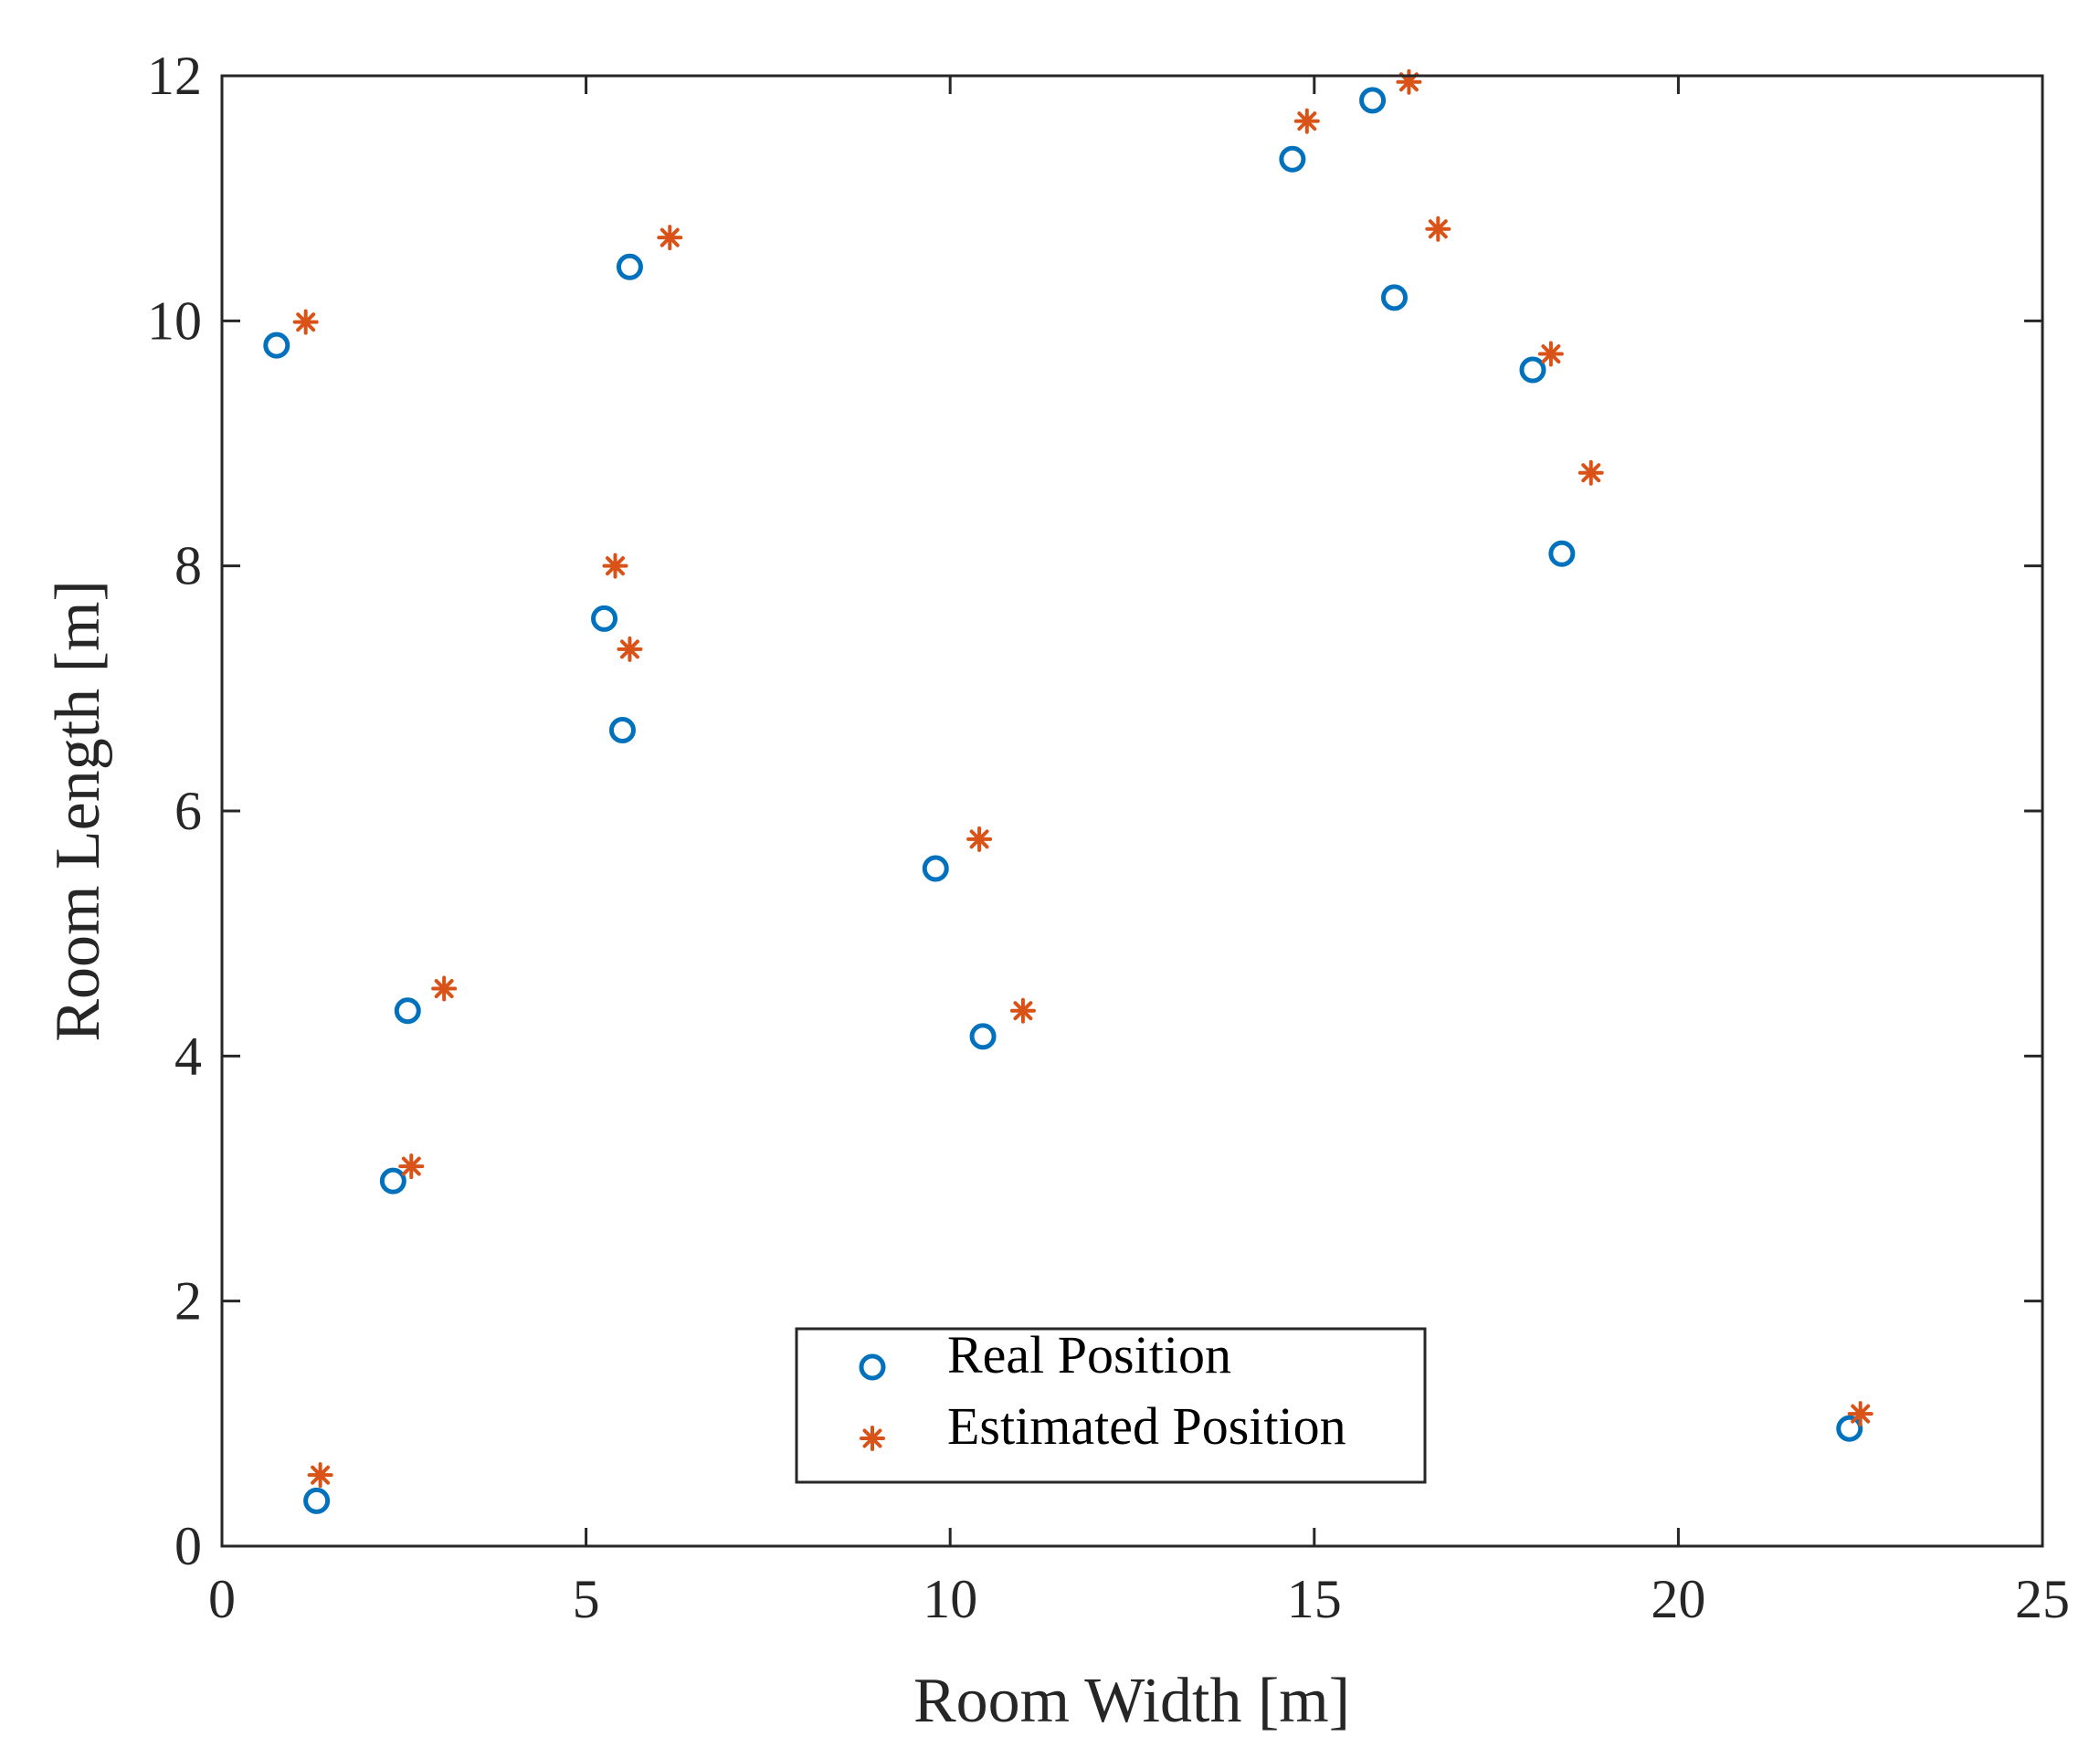 This screenshot has width=2100, height=1758. What do you see at coordinates (188, 1546) in the screenshot?
I see `y-tick-label: 0` at bounding box center [188, 1546].